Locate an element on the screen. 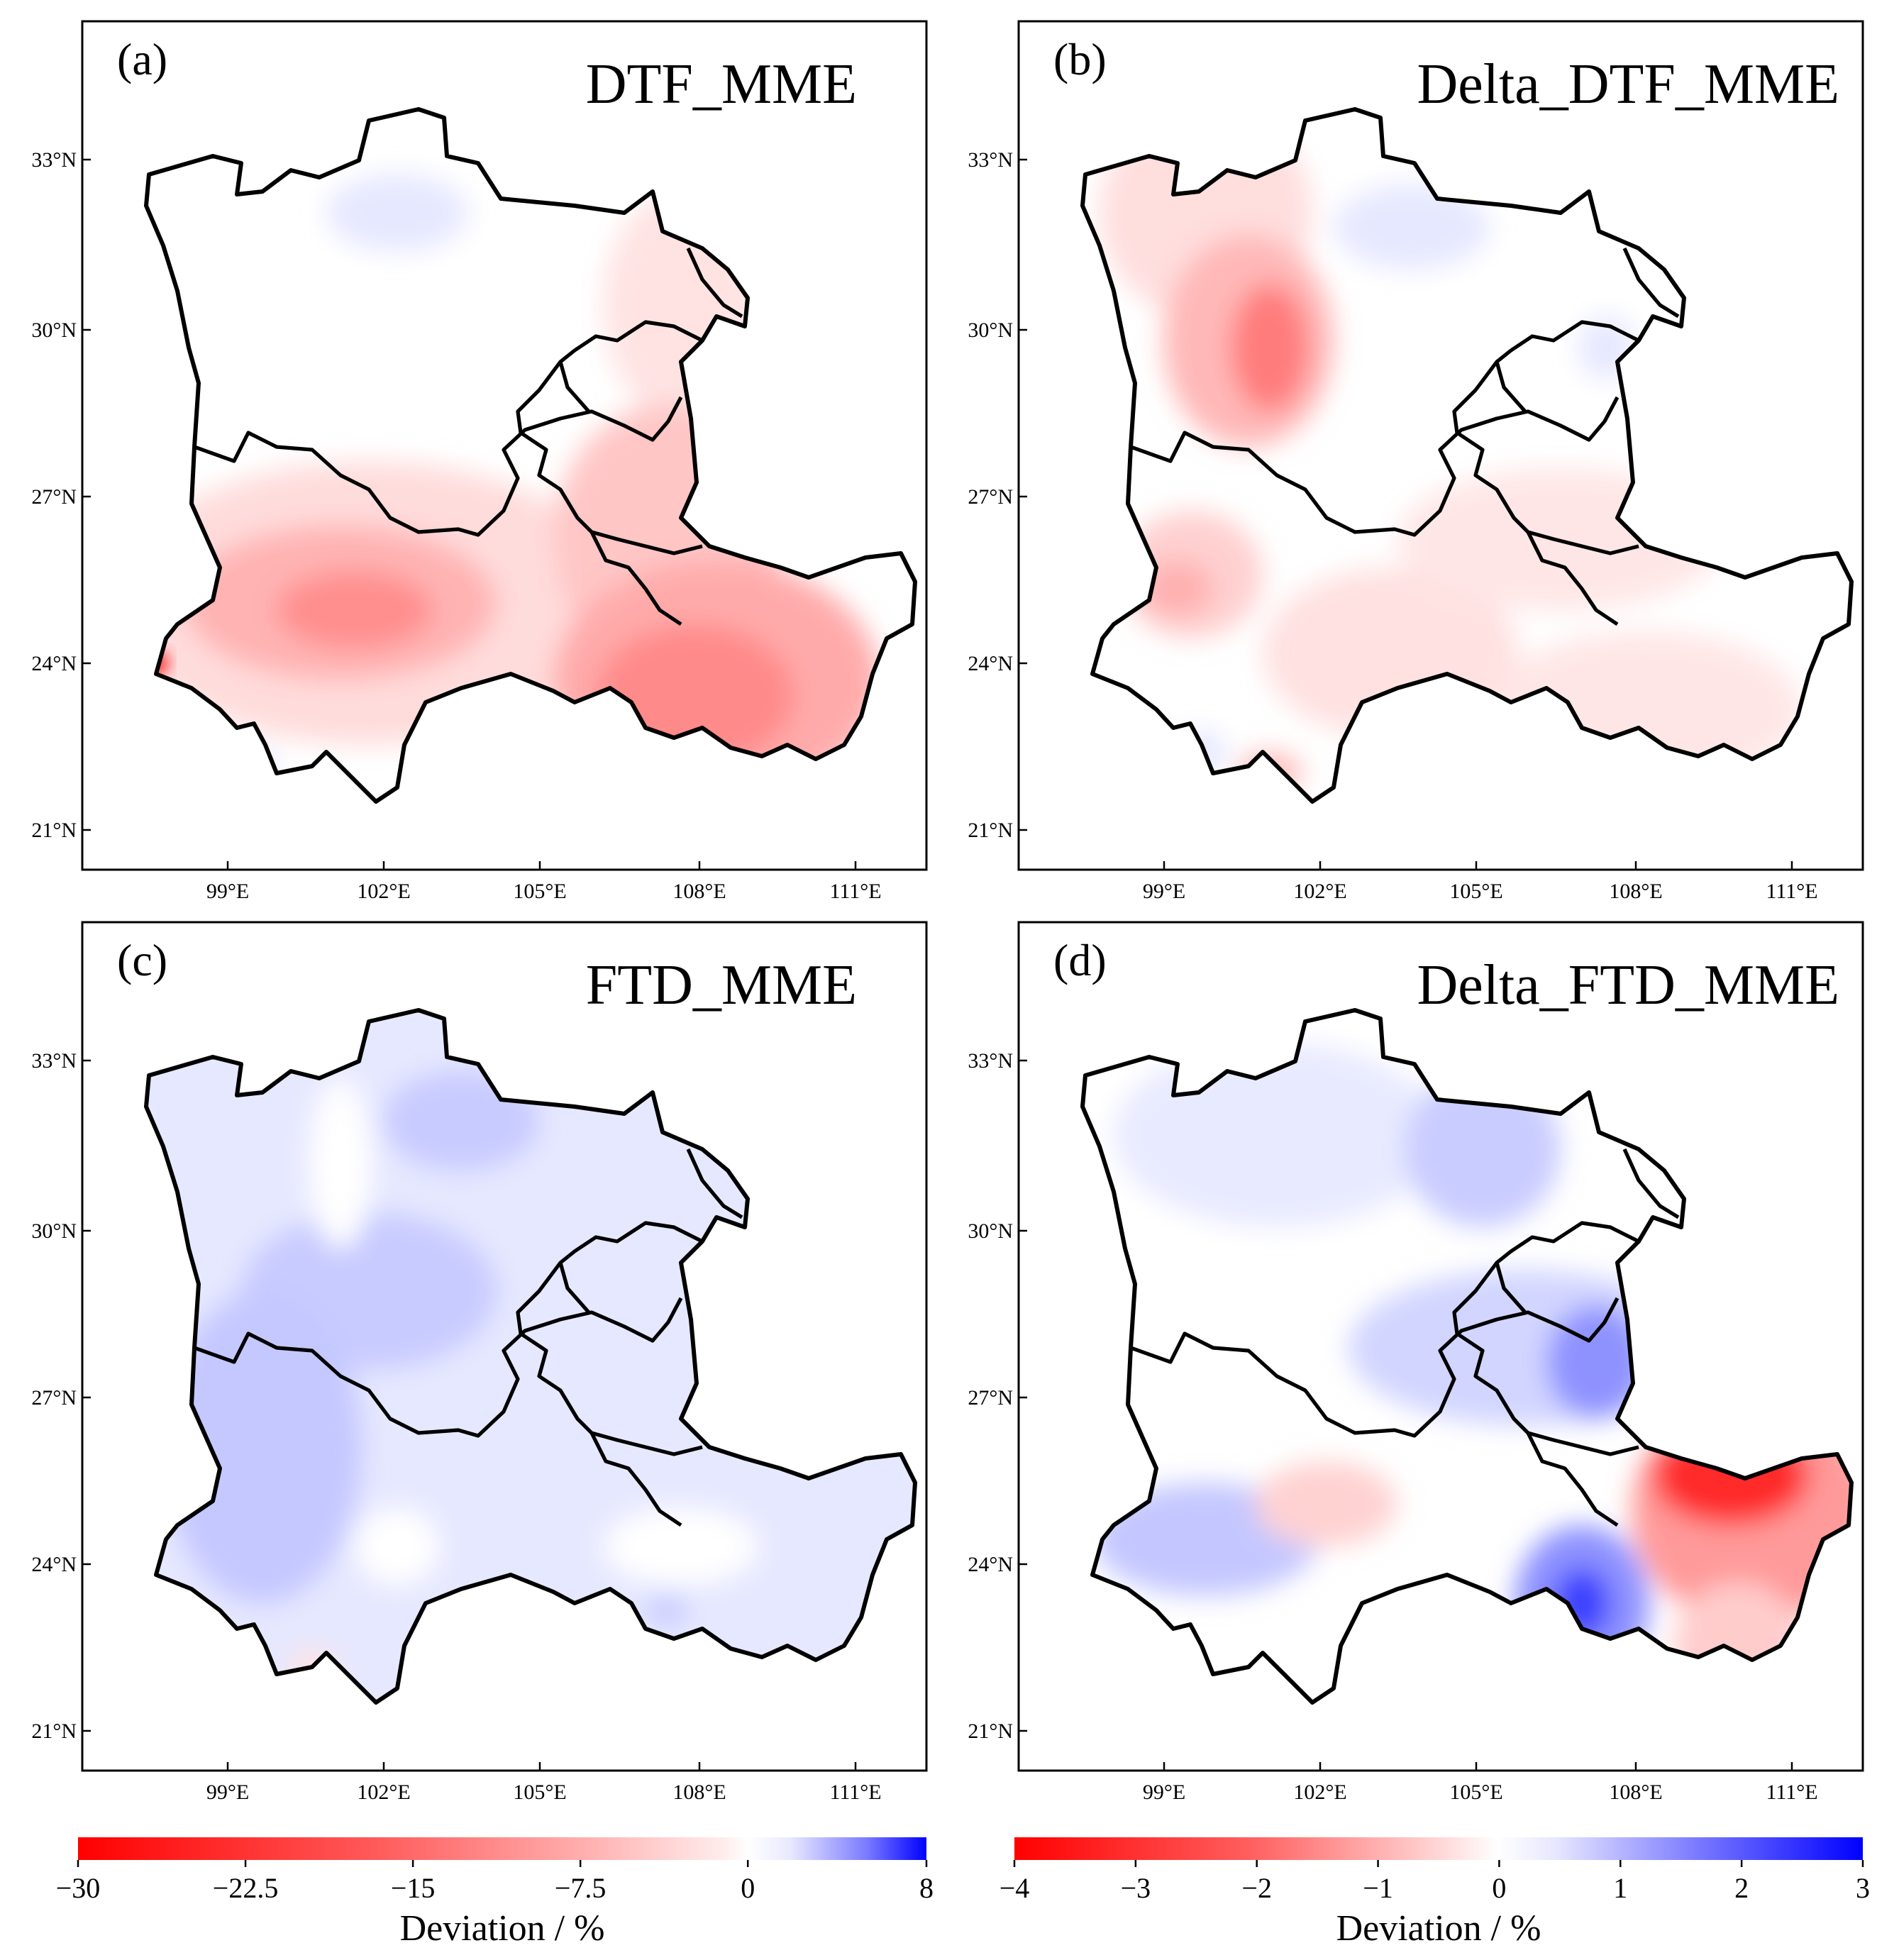 This screenshot has width=1877, height=1960. colorbar-left: −30 −22.5 −15 −7.5 0 8 Deviation / % is located at coordinates (495, 1893).